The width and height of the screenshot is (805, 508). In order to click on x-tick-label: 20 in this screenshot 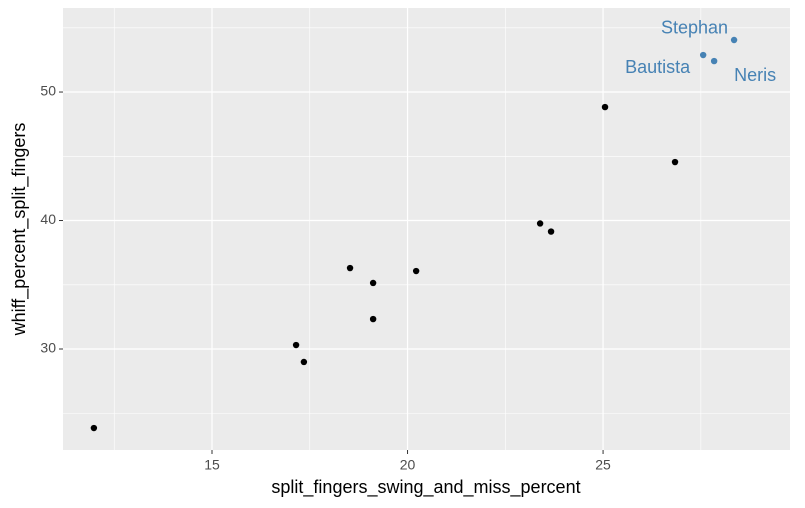, I will do `click(408, 465)`.